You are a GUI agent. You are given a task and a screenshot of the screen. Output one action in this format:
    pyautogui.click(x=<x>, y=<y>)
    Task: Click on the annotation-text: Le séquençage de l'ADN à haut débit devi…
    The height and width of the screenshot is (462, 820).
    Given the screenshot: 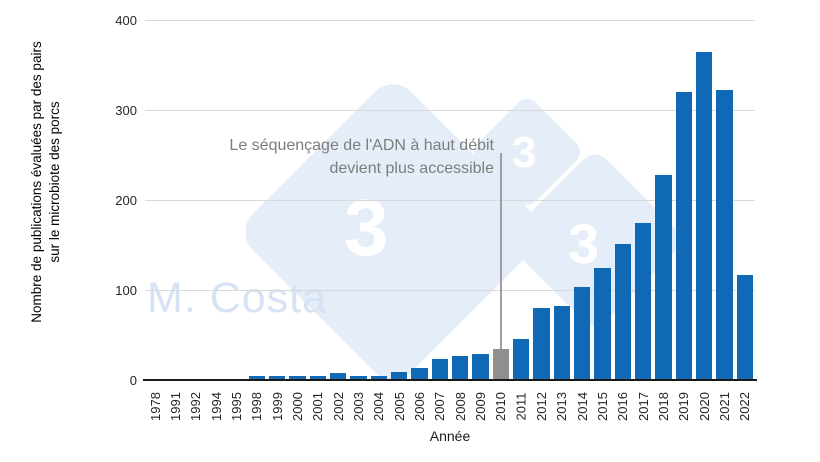 What is the action you would take?
    pyautogui.click(x=361, y=157)
    